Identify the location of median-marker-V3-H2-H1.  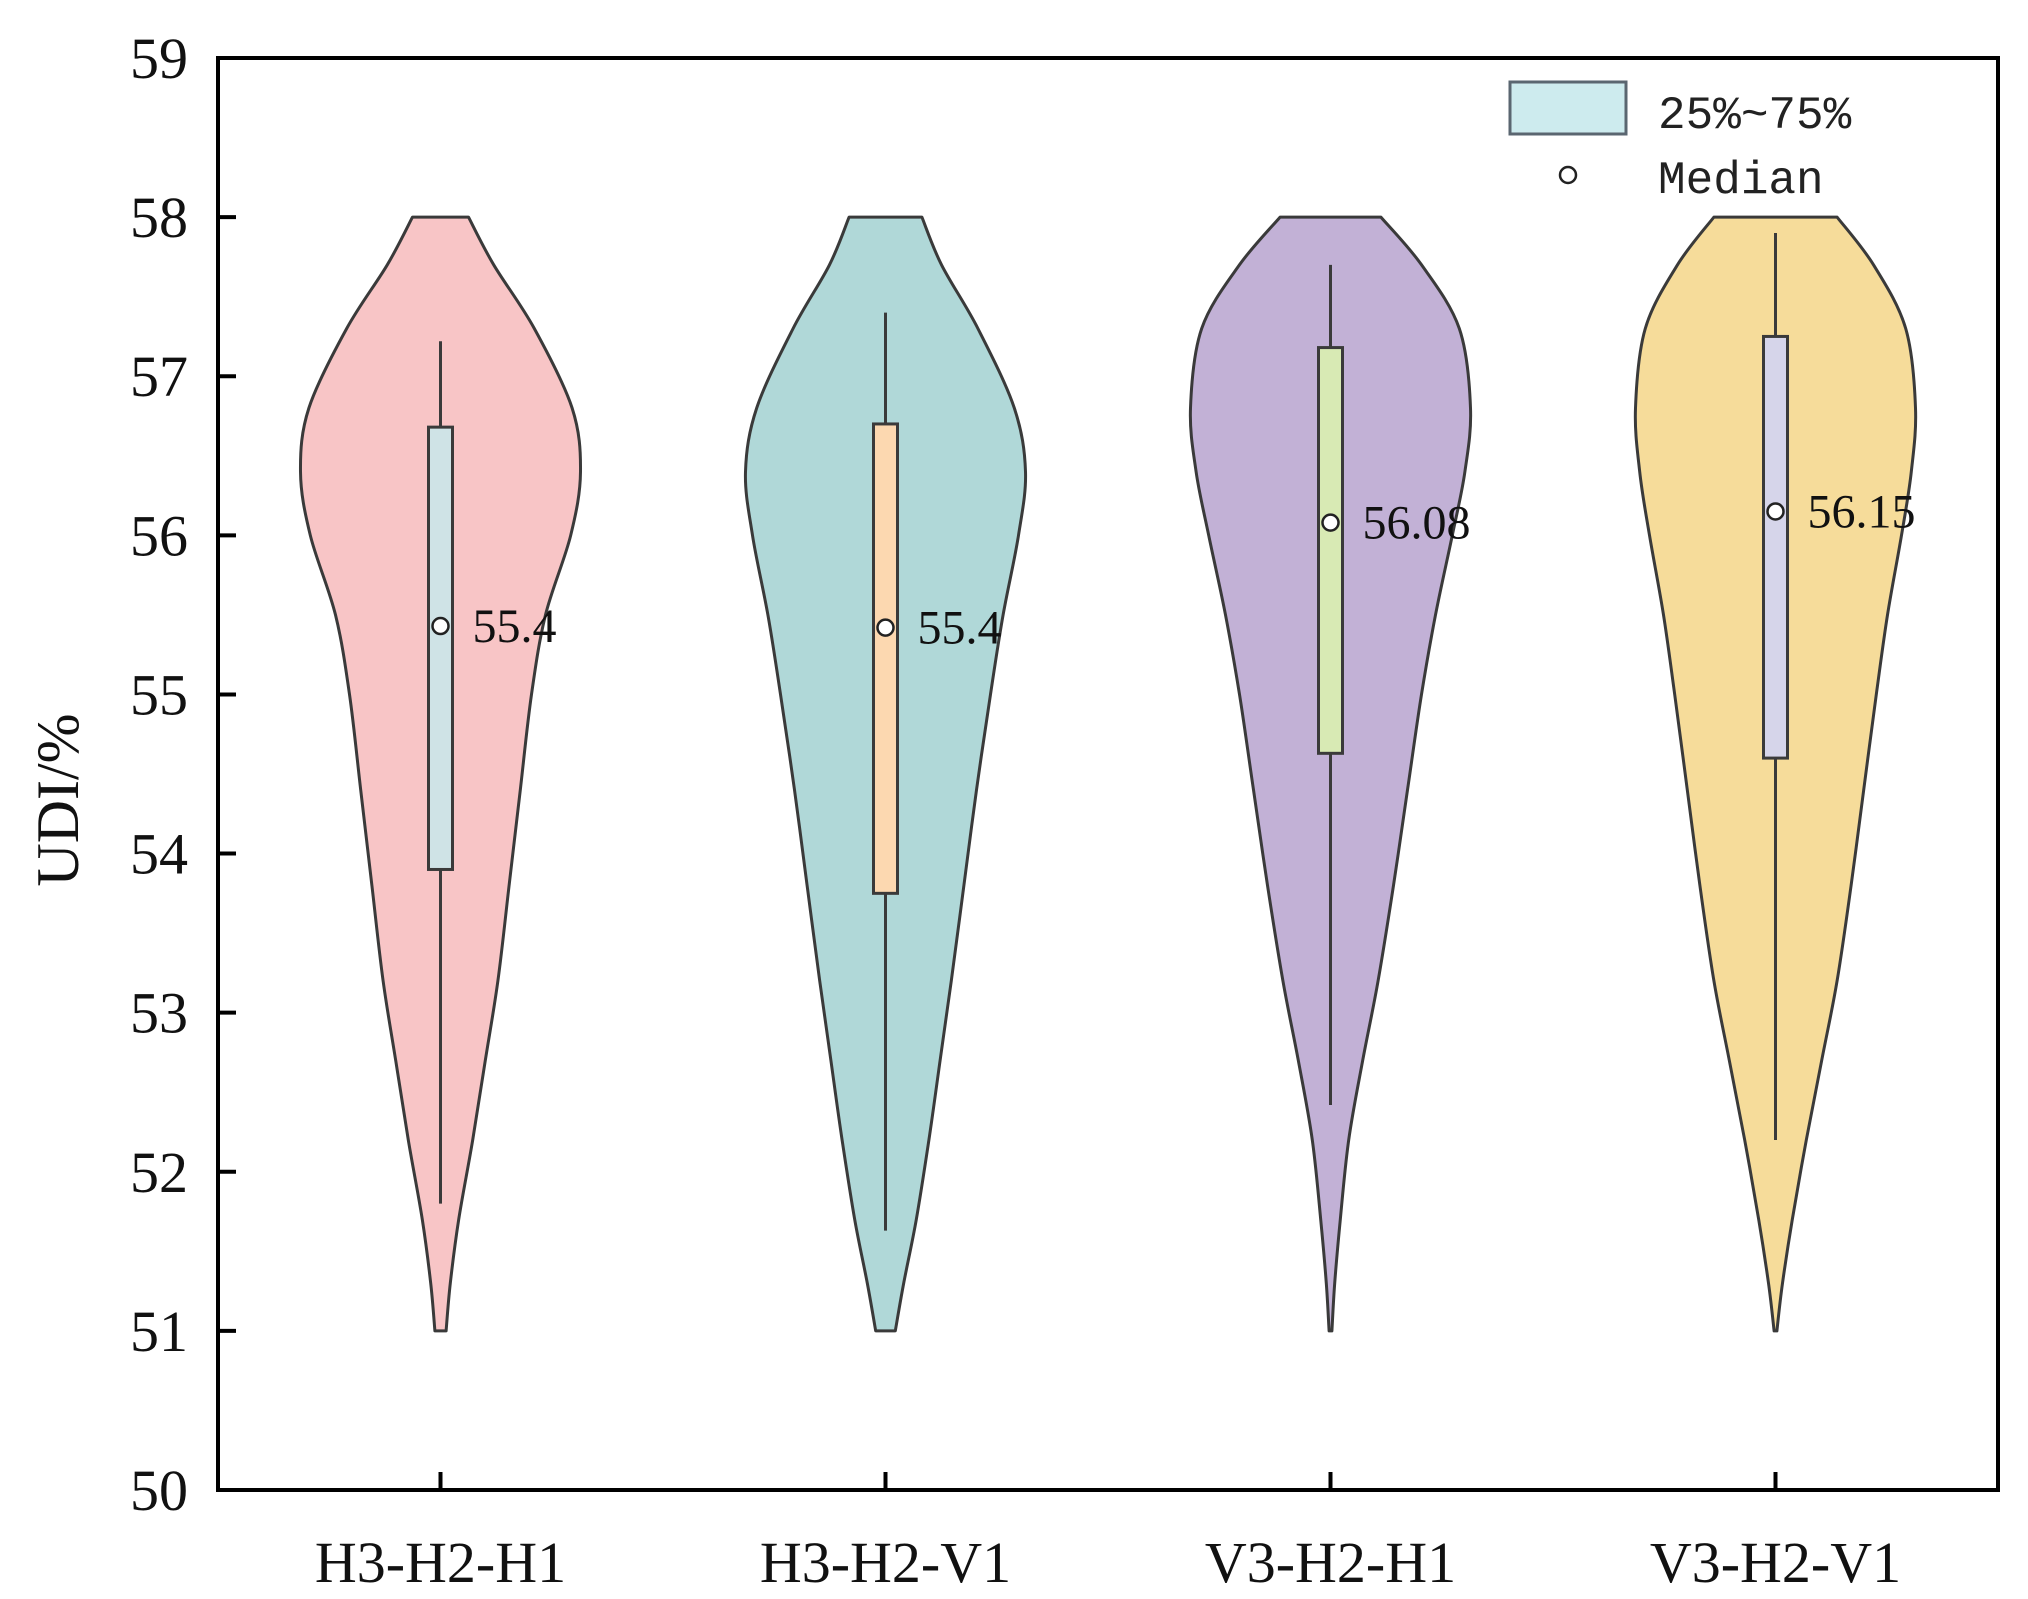
(1330, 522).